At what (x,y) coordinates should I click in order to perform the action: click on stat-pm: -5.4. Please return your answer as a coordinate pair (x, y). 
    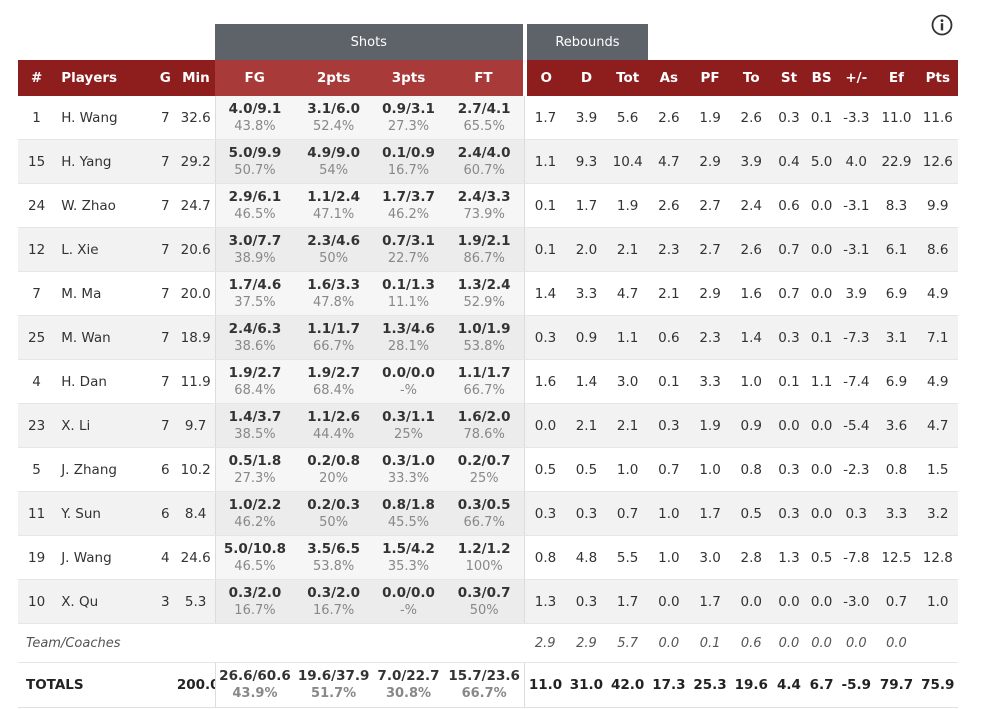
    Looking at the image, I should click on (856, 425).